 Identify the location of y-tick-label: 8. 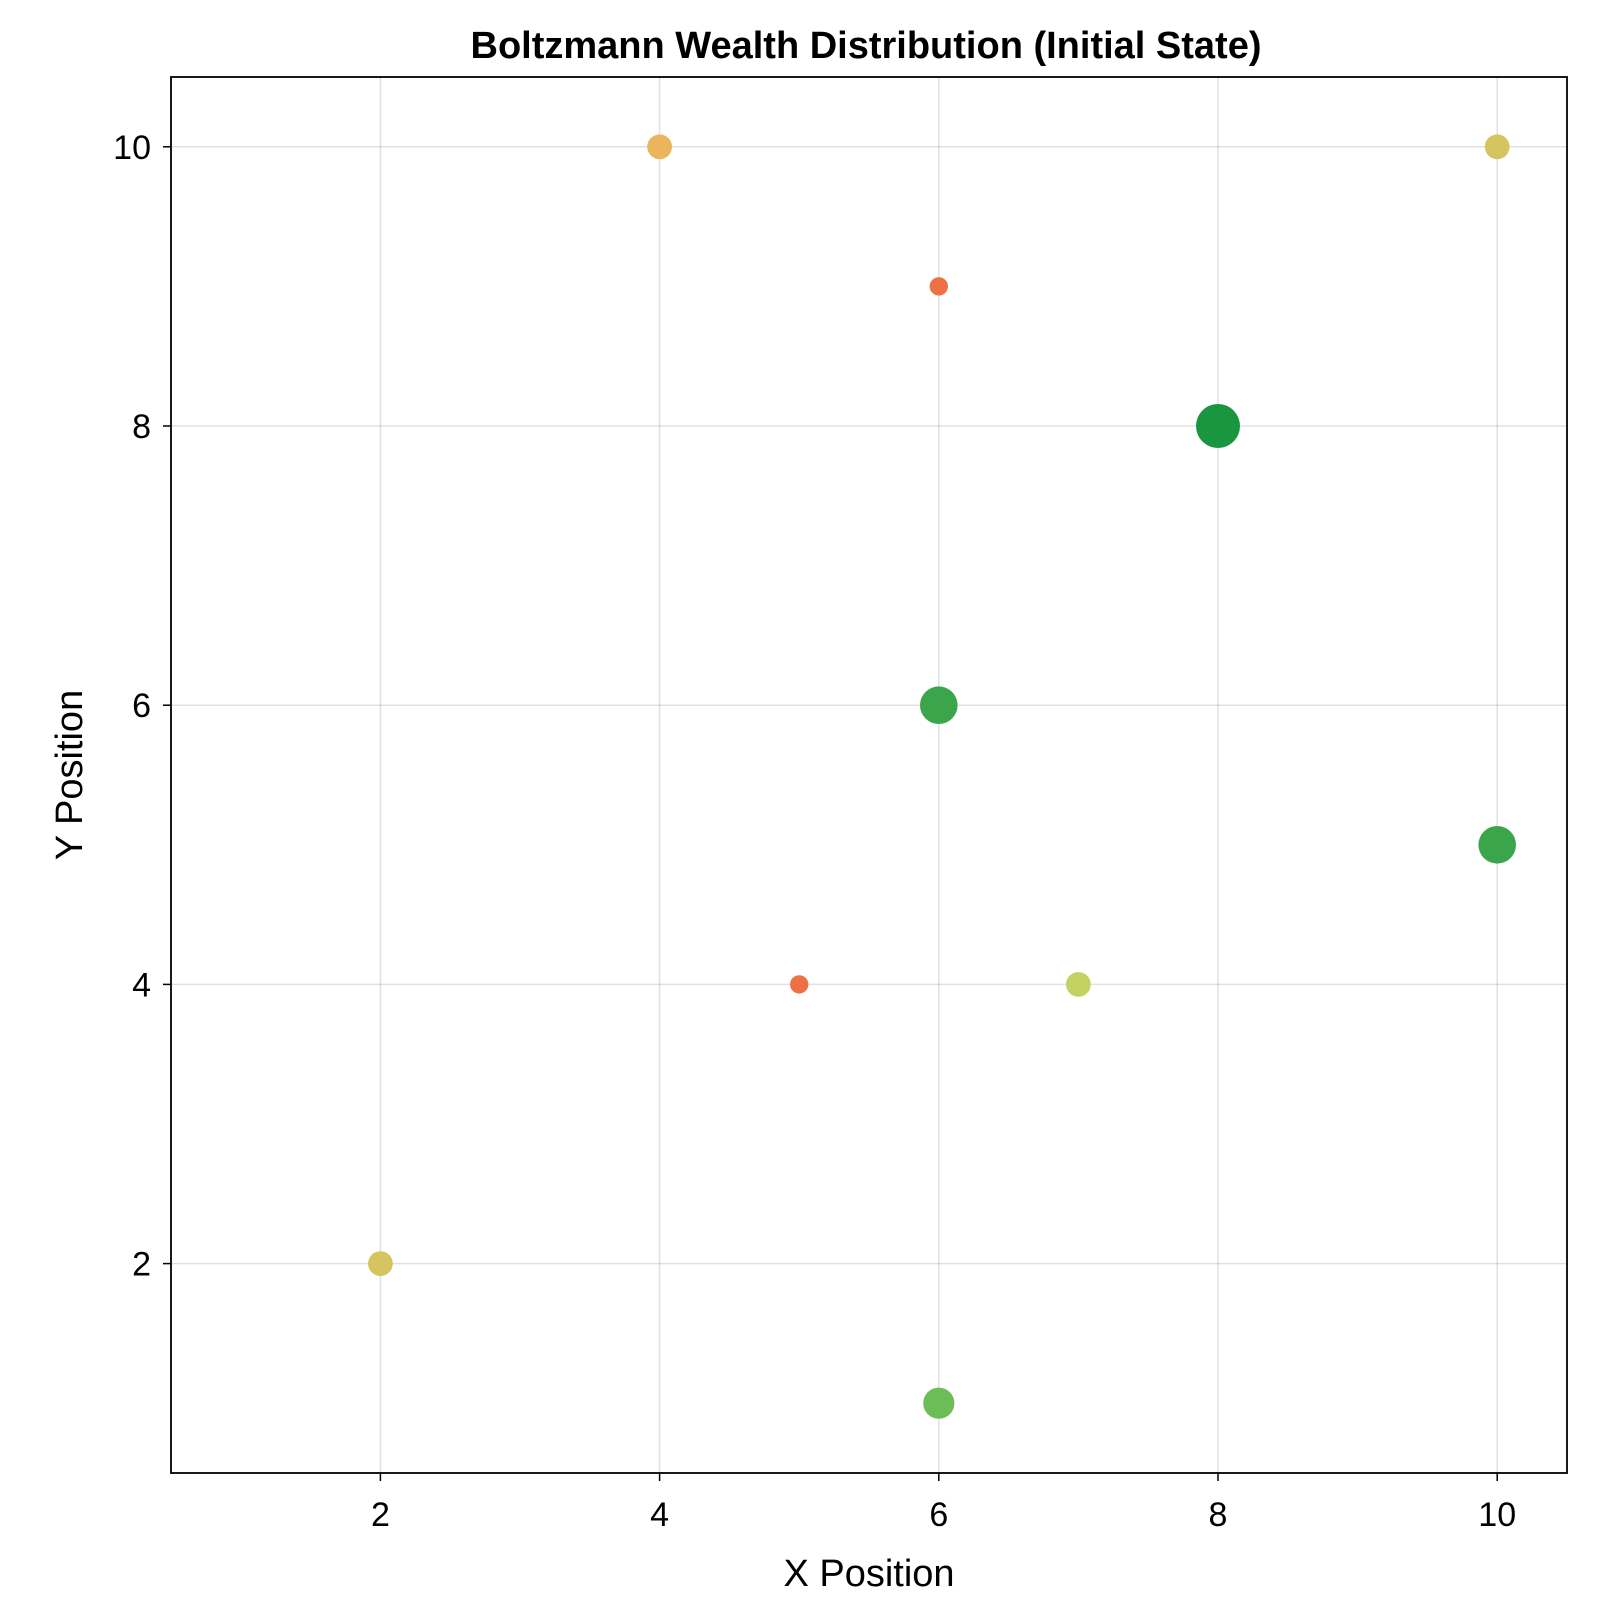
(141, 427).